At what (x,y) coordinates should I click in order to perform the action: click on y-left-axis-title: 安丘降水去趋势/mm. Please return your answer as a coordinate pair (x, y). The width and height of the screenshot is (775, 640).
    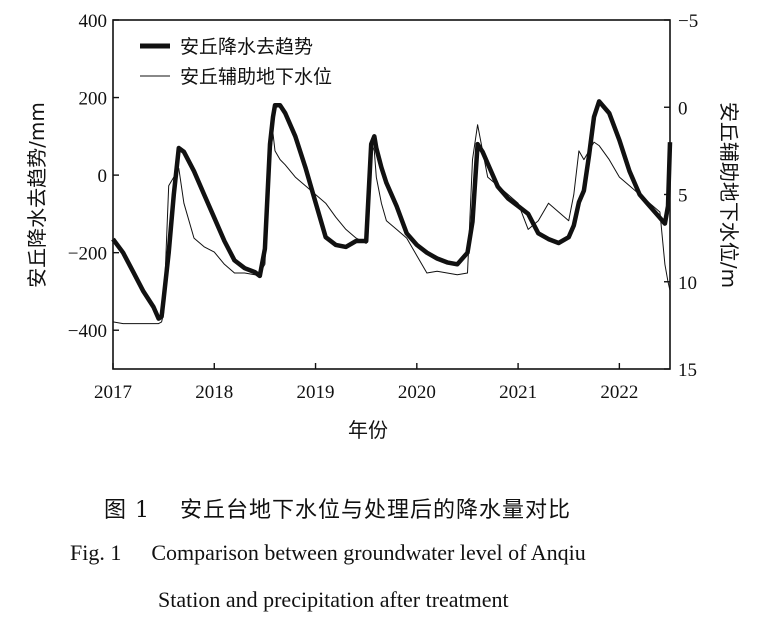
    Looking at the image, I should click on (37, 195).